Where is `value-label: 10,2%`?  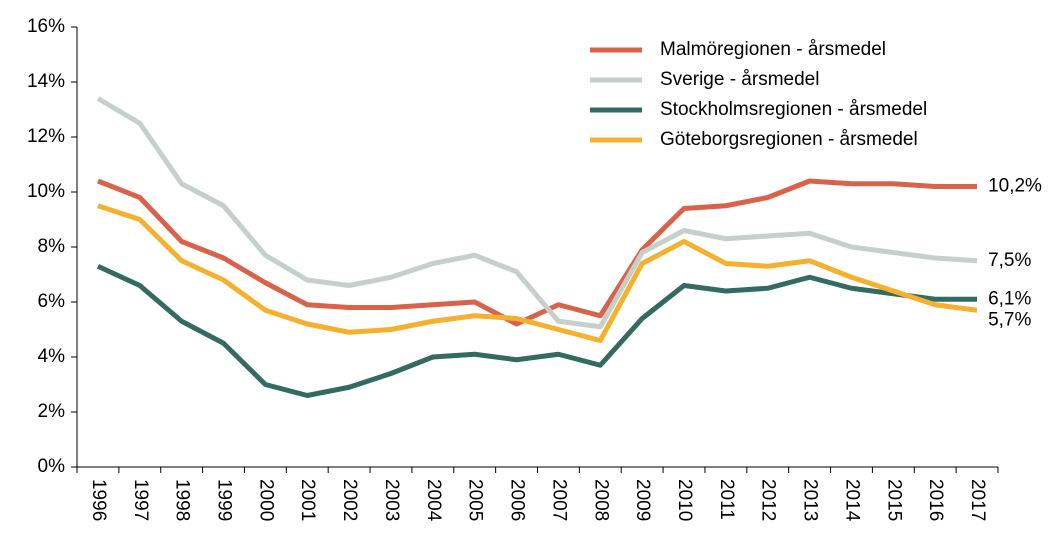
value-label: 10,2% is located at coordinates (1015, 186).